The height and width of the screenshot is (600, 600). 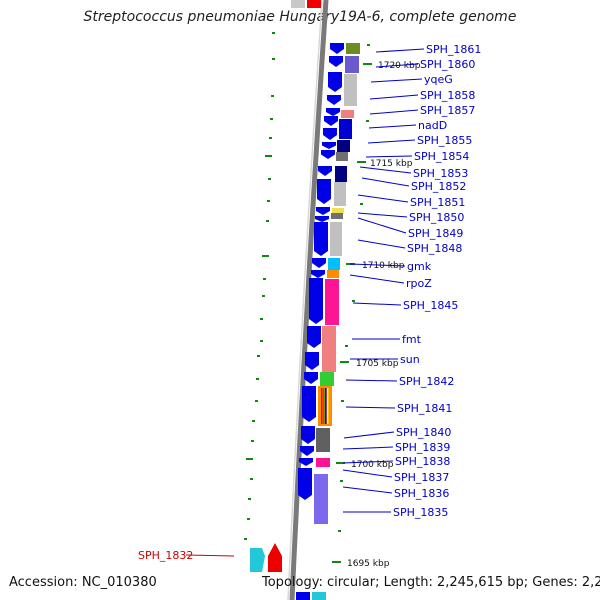 What do you see at coordinates (419, 266) in the screenshot?
I see `gene-label-gmk: gmk` at bounding box center [419, 266].